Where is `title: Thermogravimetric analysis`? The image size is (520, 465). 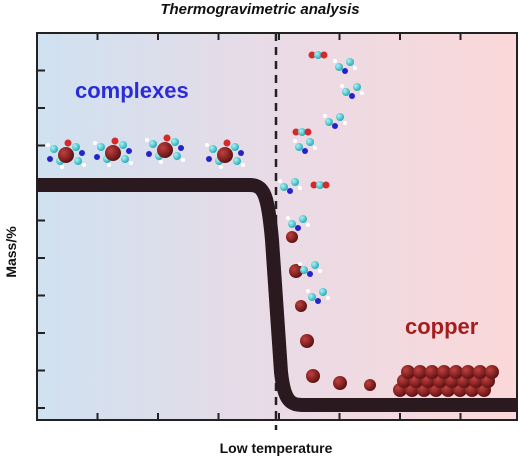
title: Thermogravimetric analysis is located at coordinates (259, 9).